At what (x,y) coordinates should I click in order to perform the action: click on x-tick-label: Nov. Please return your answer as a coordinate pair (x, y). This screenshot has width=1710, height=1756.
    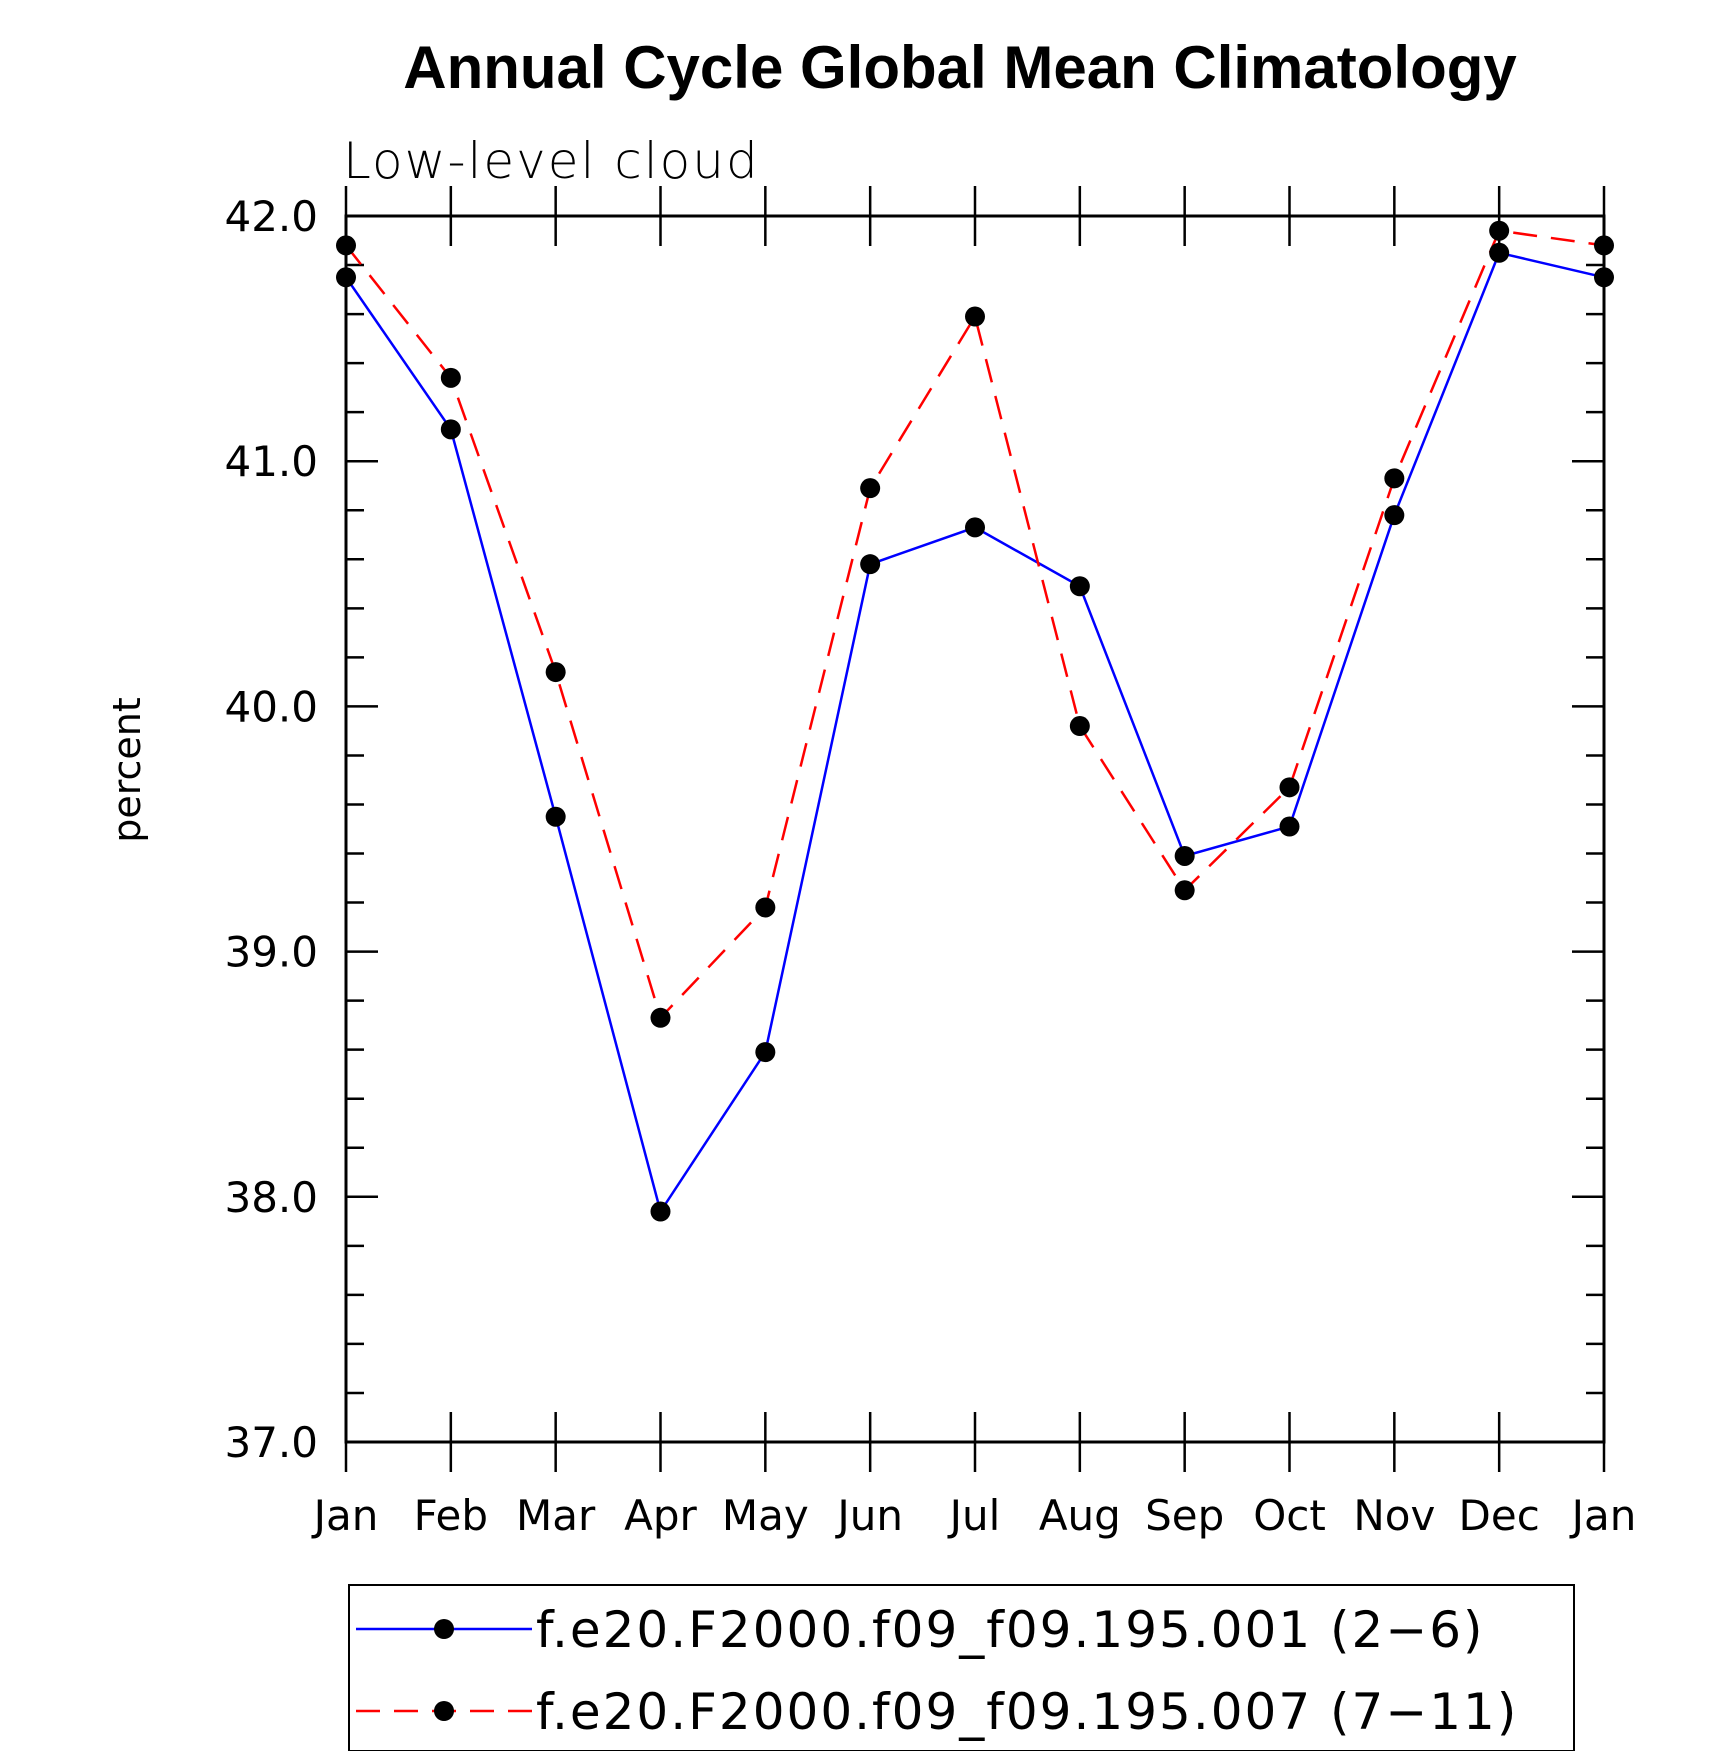
    Looking at the image, I should click on (1394, 1515).